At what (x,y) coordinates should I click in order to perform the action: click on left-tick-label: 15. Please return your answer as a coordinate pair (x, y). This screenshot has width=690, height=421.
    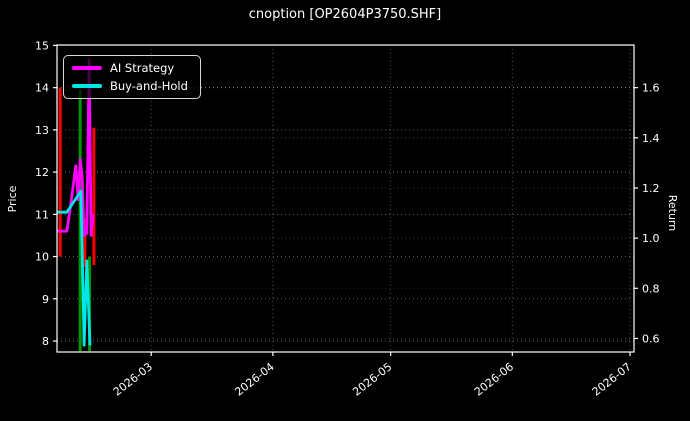
    Looking at the image, I should click on (42, 45).